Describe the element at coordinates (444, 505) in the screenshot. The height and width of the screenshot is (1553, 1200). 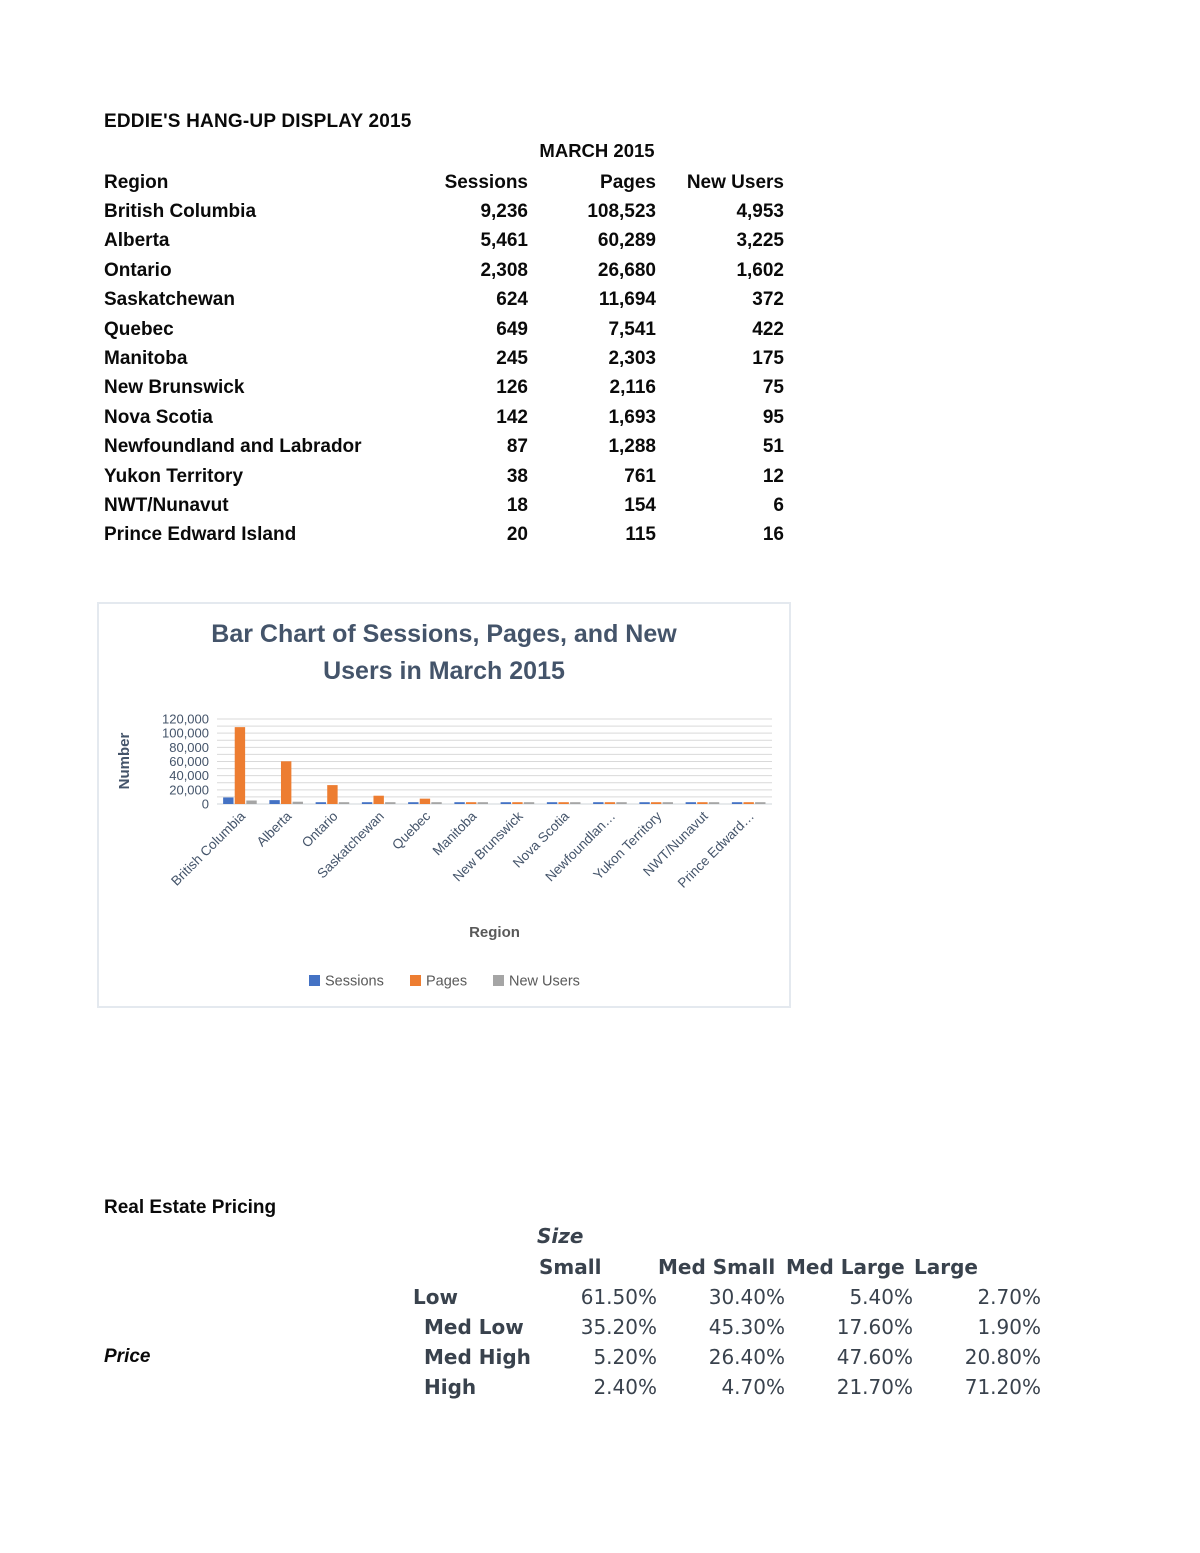
I see `table-row: NWT/Nunavut 18 154 6` at that location.